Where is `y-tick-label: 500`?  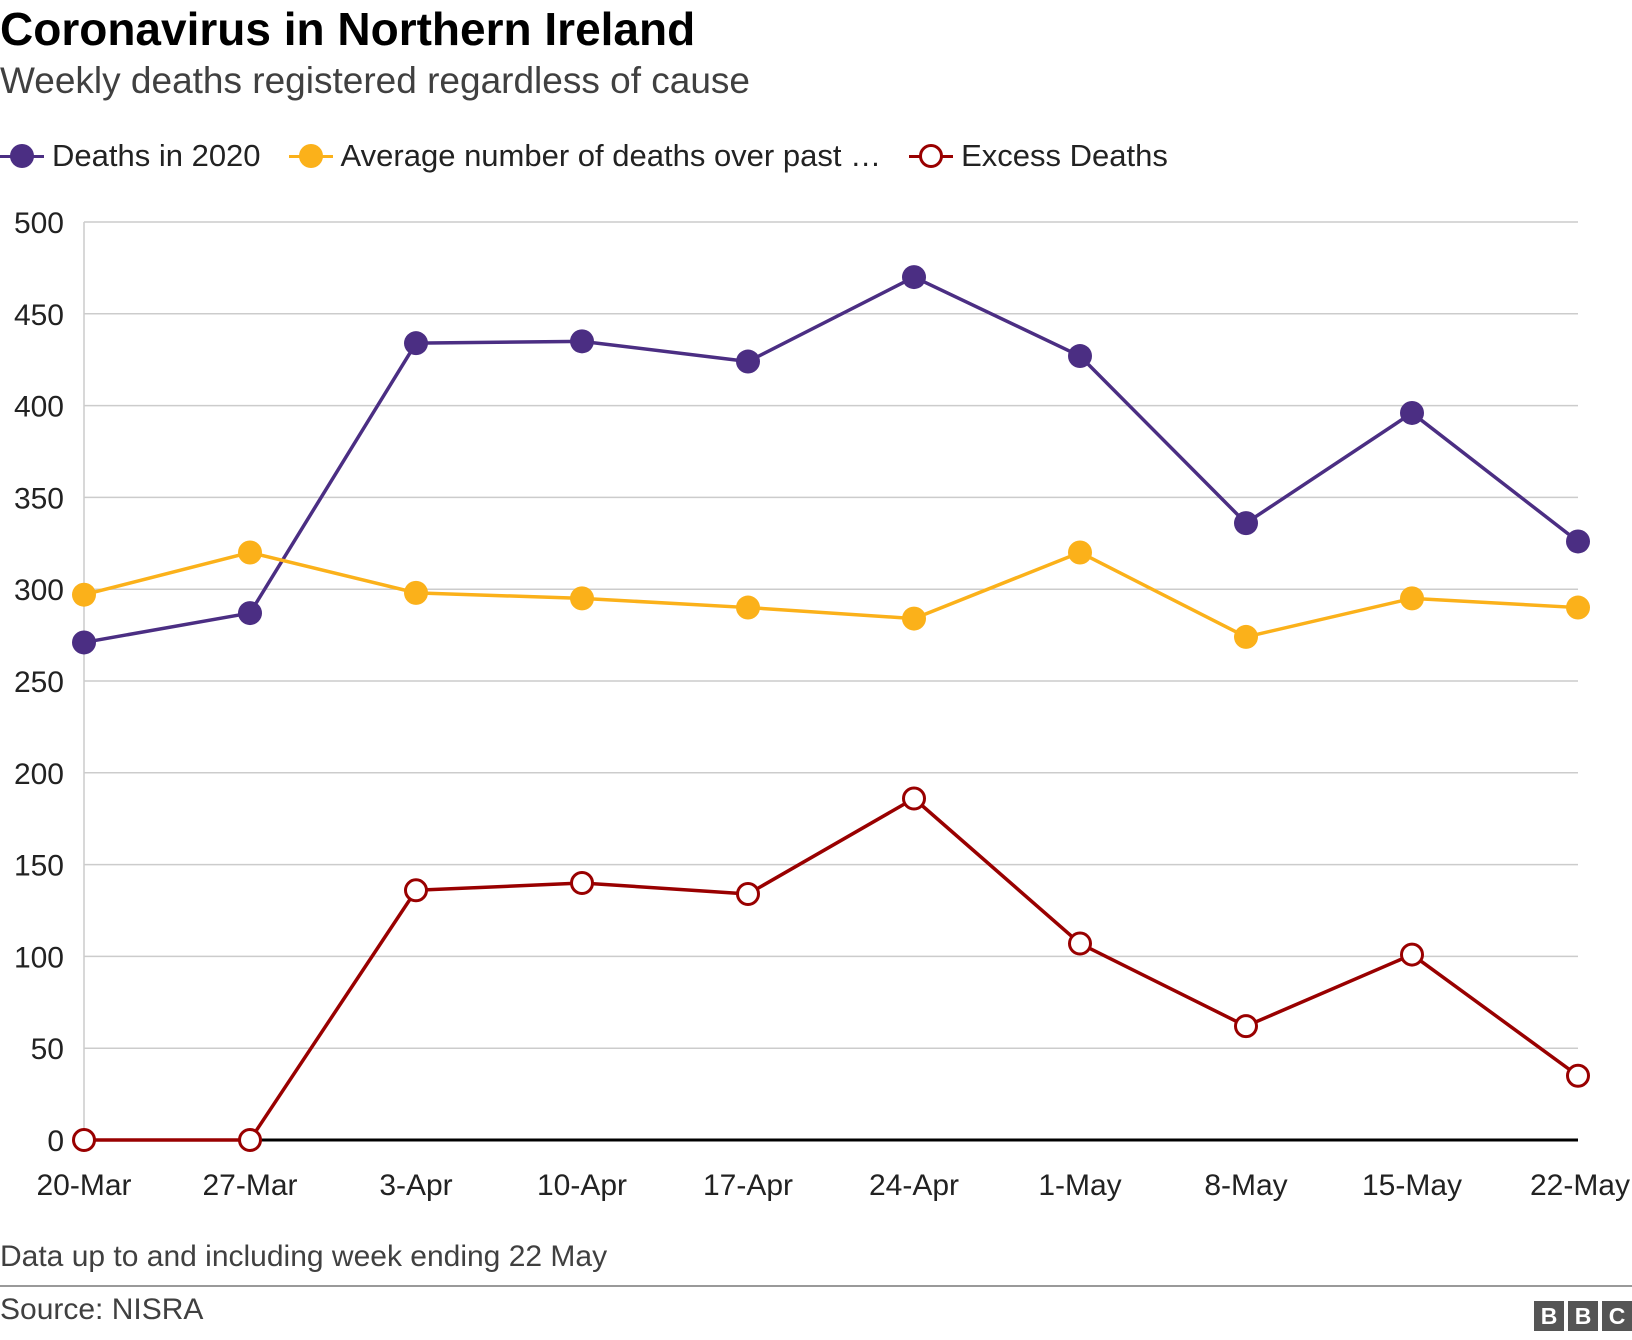
y-tick-label: 500 is located at coordinates (39, 223).